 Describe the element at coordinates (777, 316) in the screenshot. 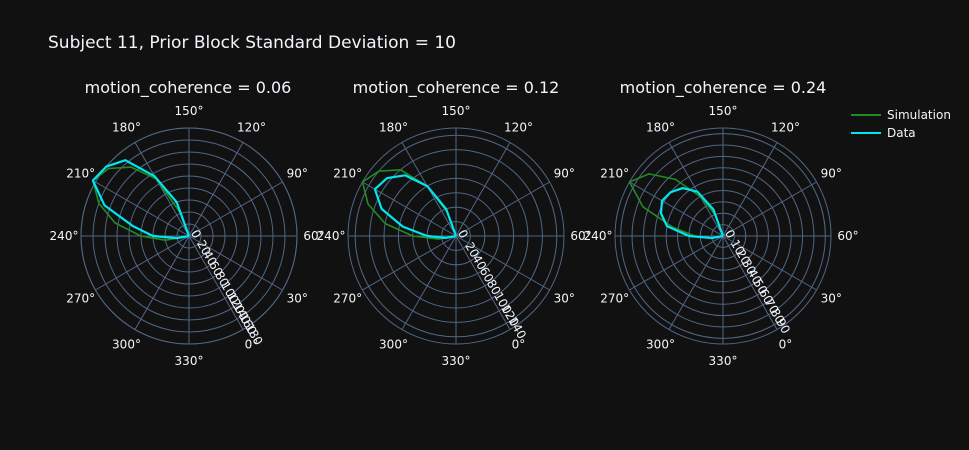

I see `radial-tick-label-3-8: 80` at that location.